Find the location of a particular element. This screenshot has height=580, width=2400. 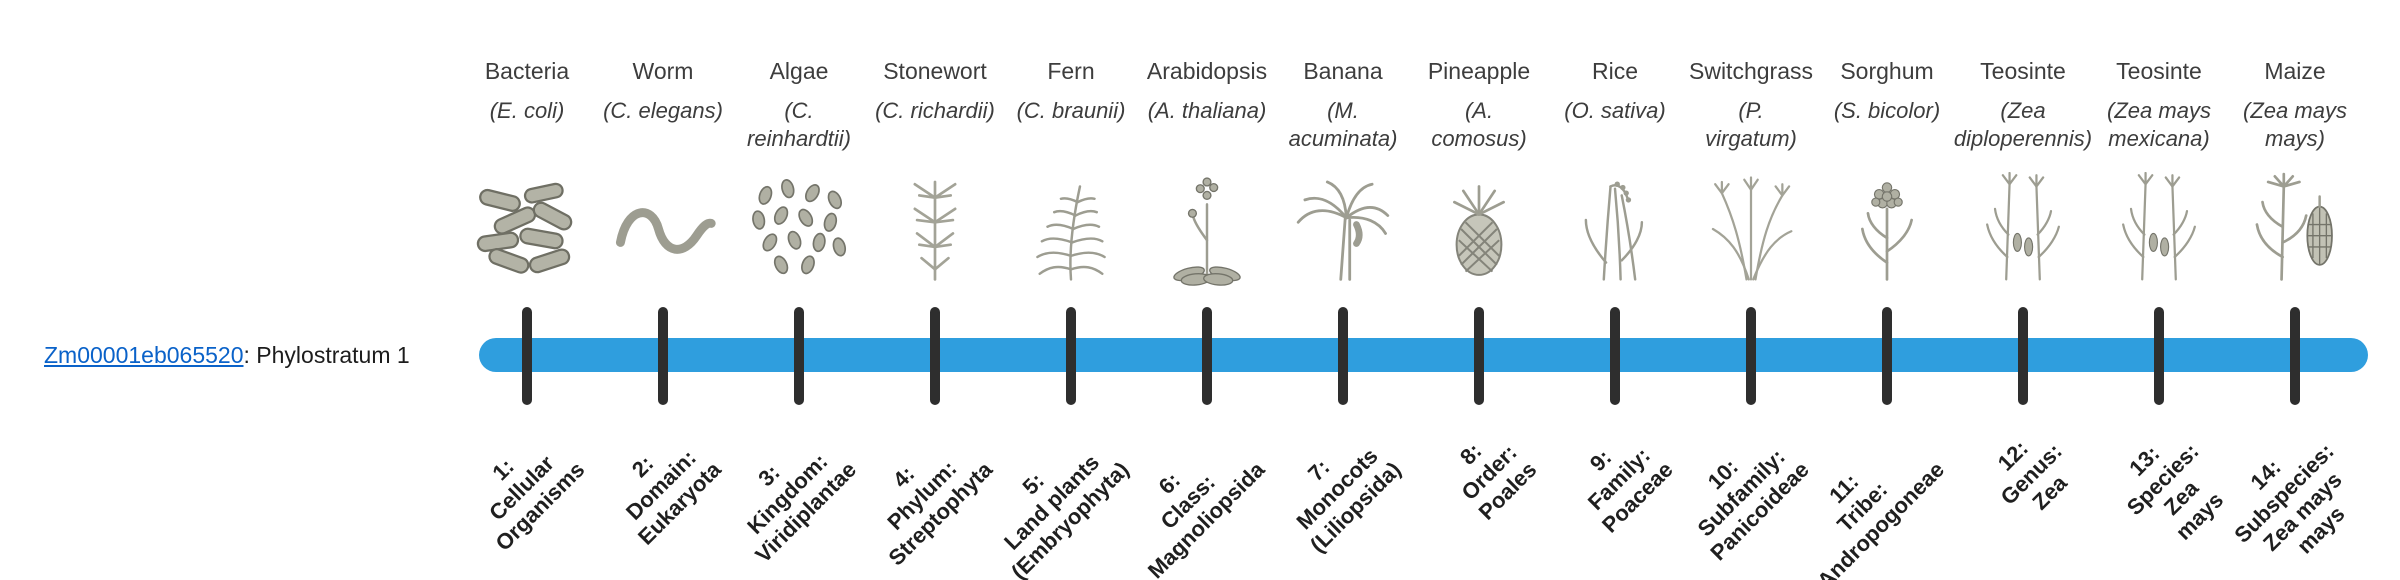

organism-scientific-name: (P. virgatum) is located at coordinates (1751, 124).